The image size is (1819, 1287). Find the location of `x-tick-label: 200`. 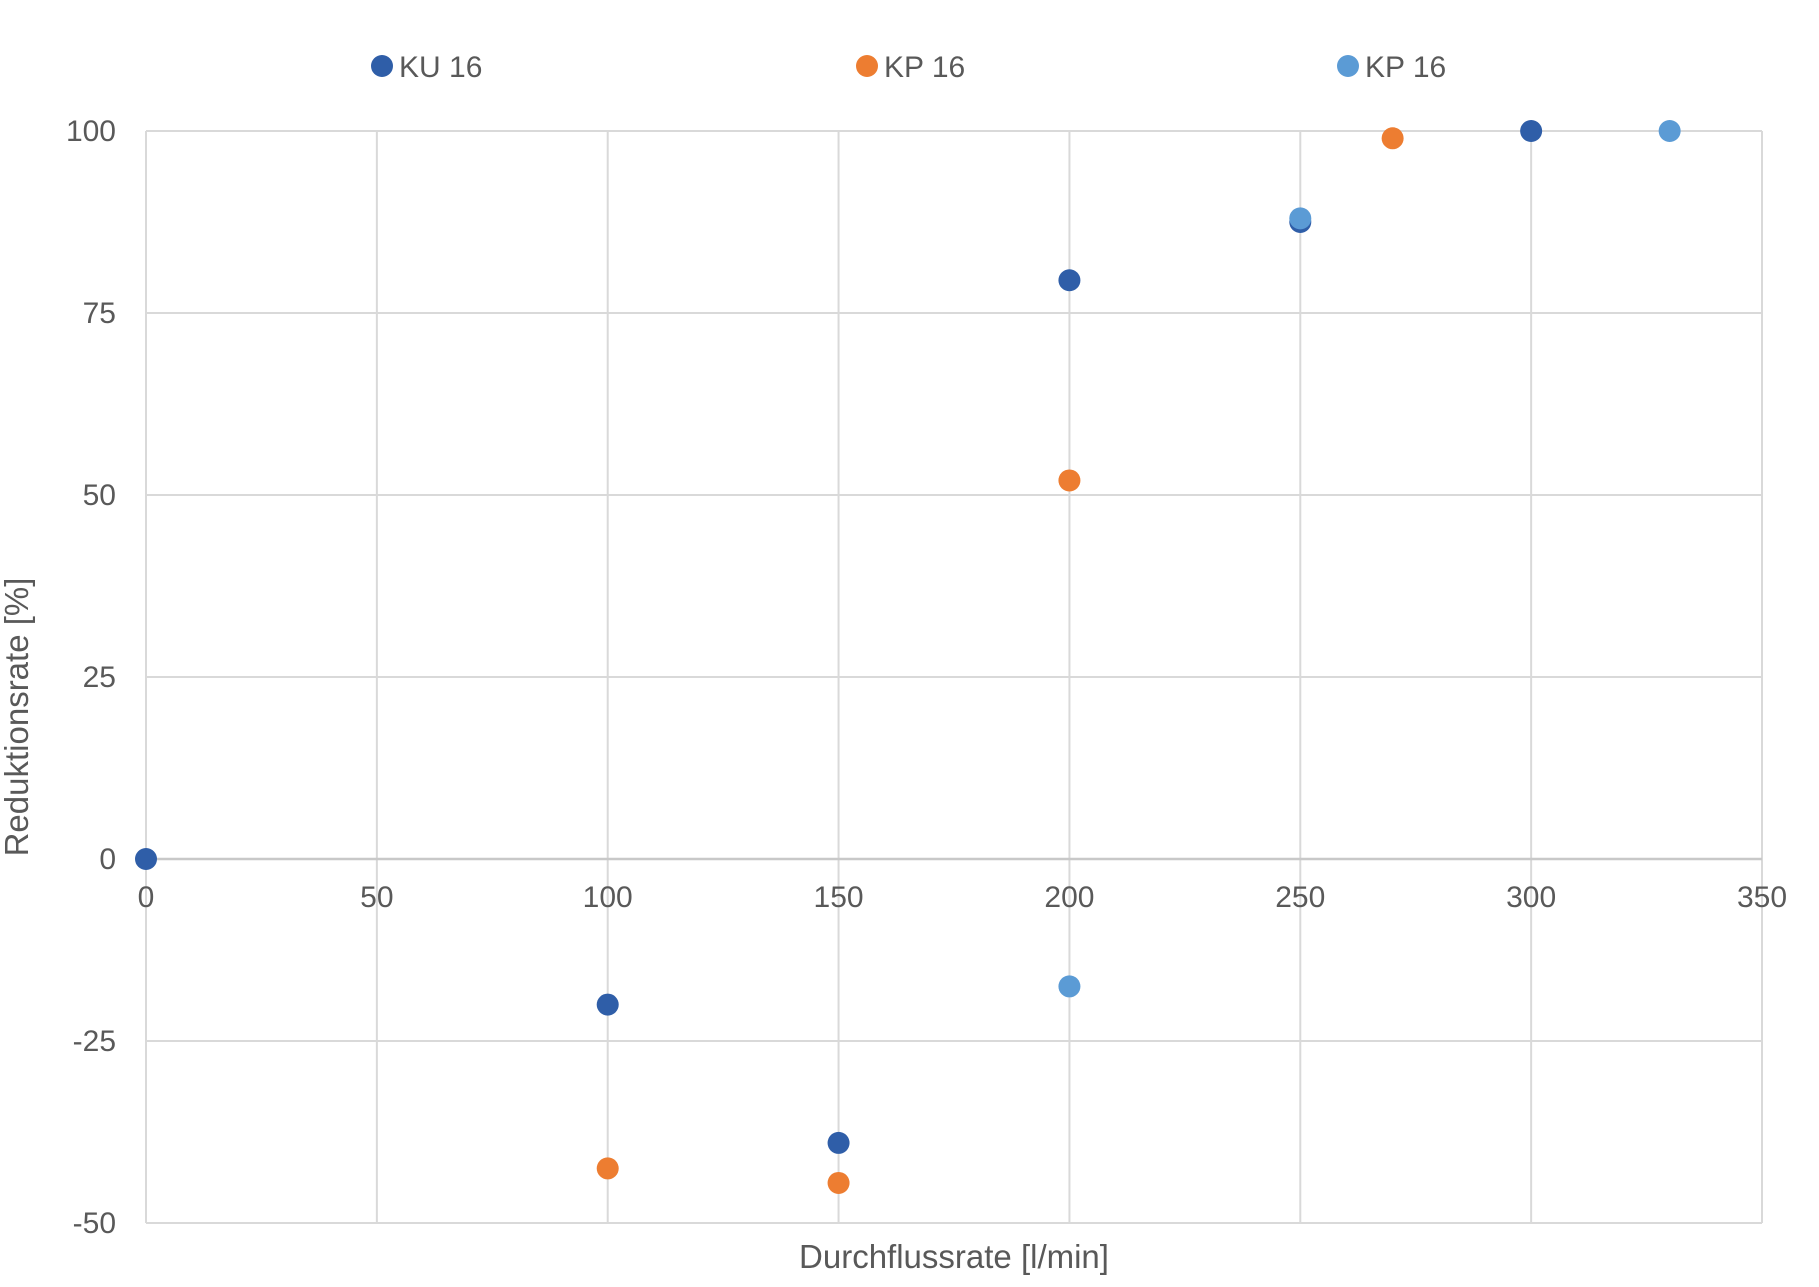

x-tick-label: 200 is located at coordinates (1069, 897).